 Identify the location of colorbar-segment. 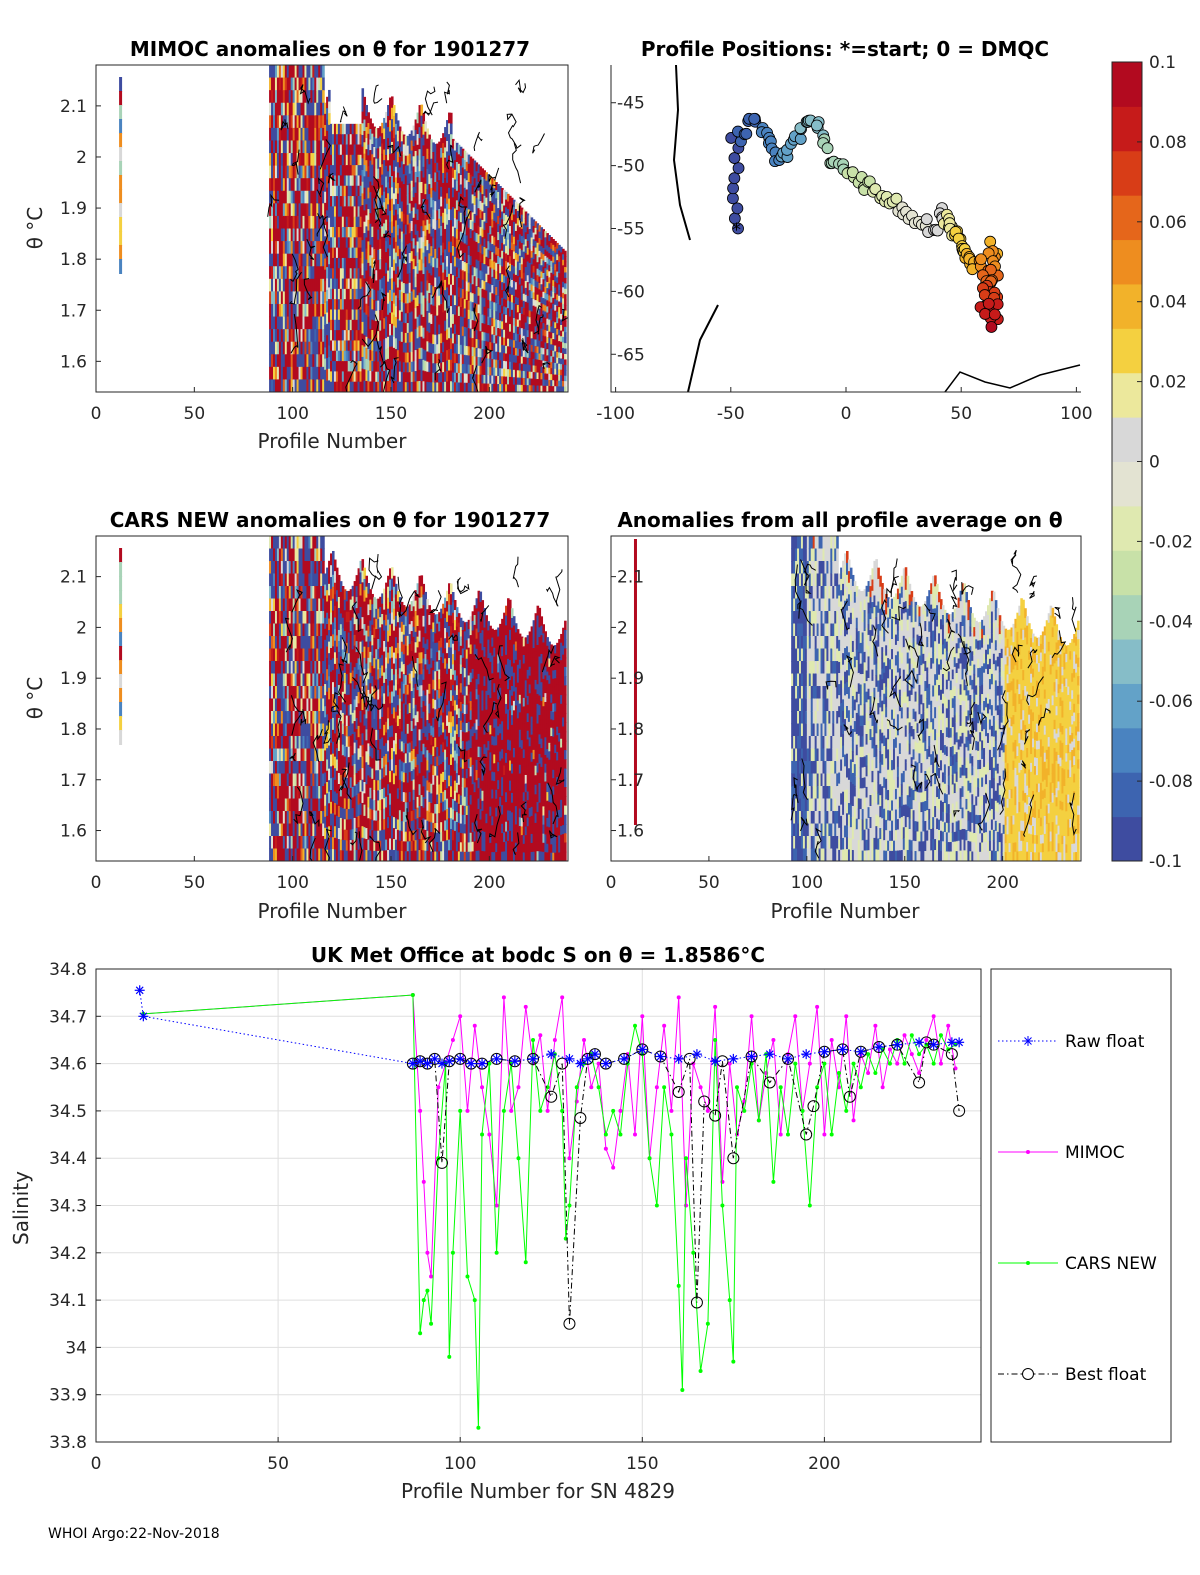
(1127, 484).